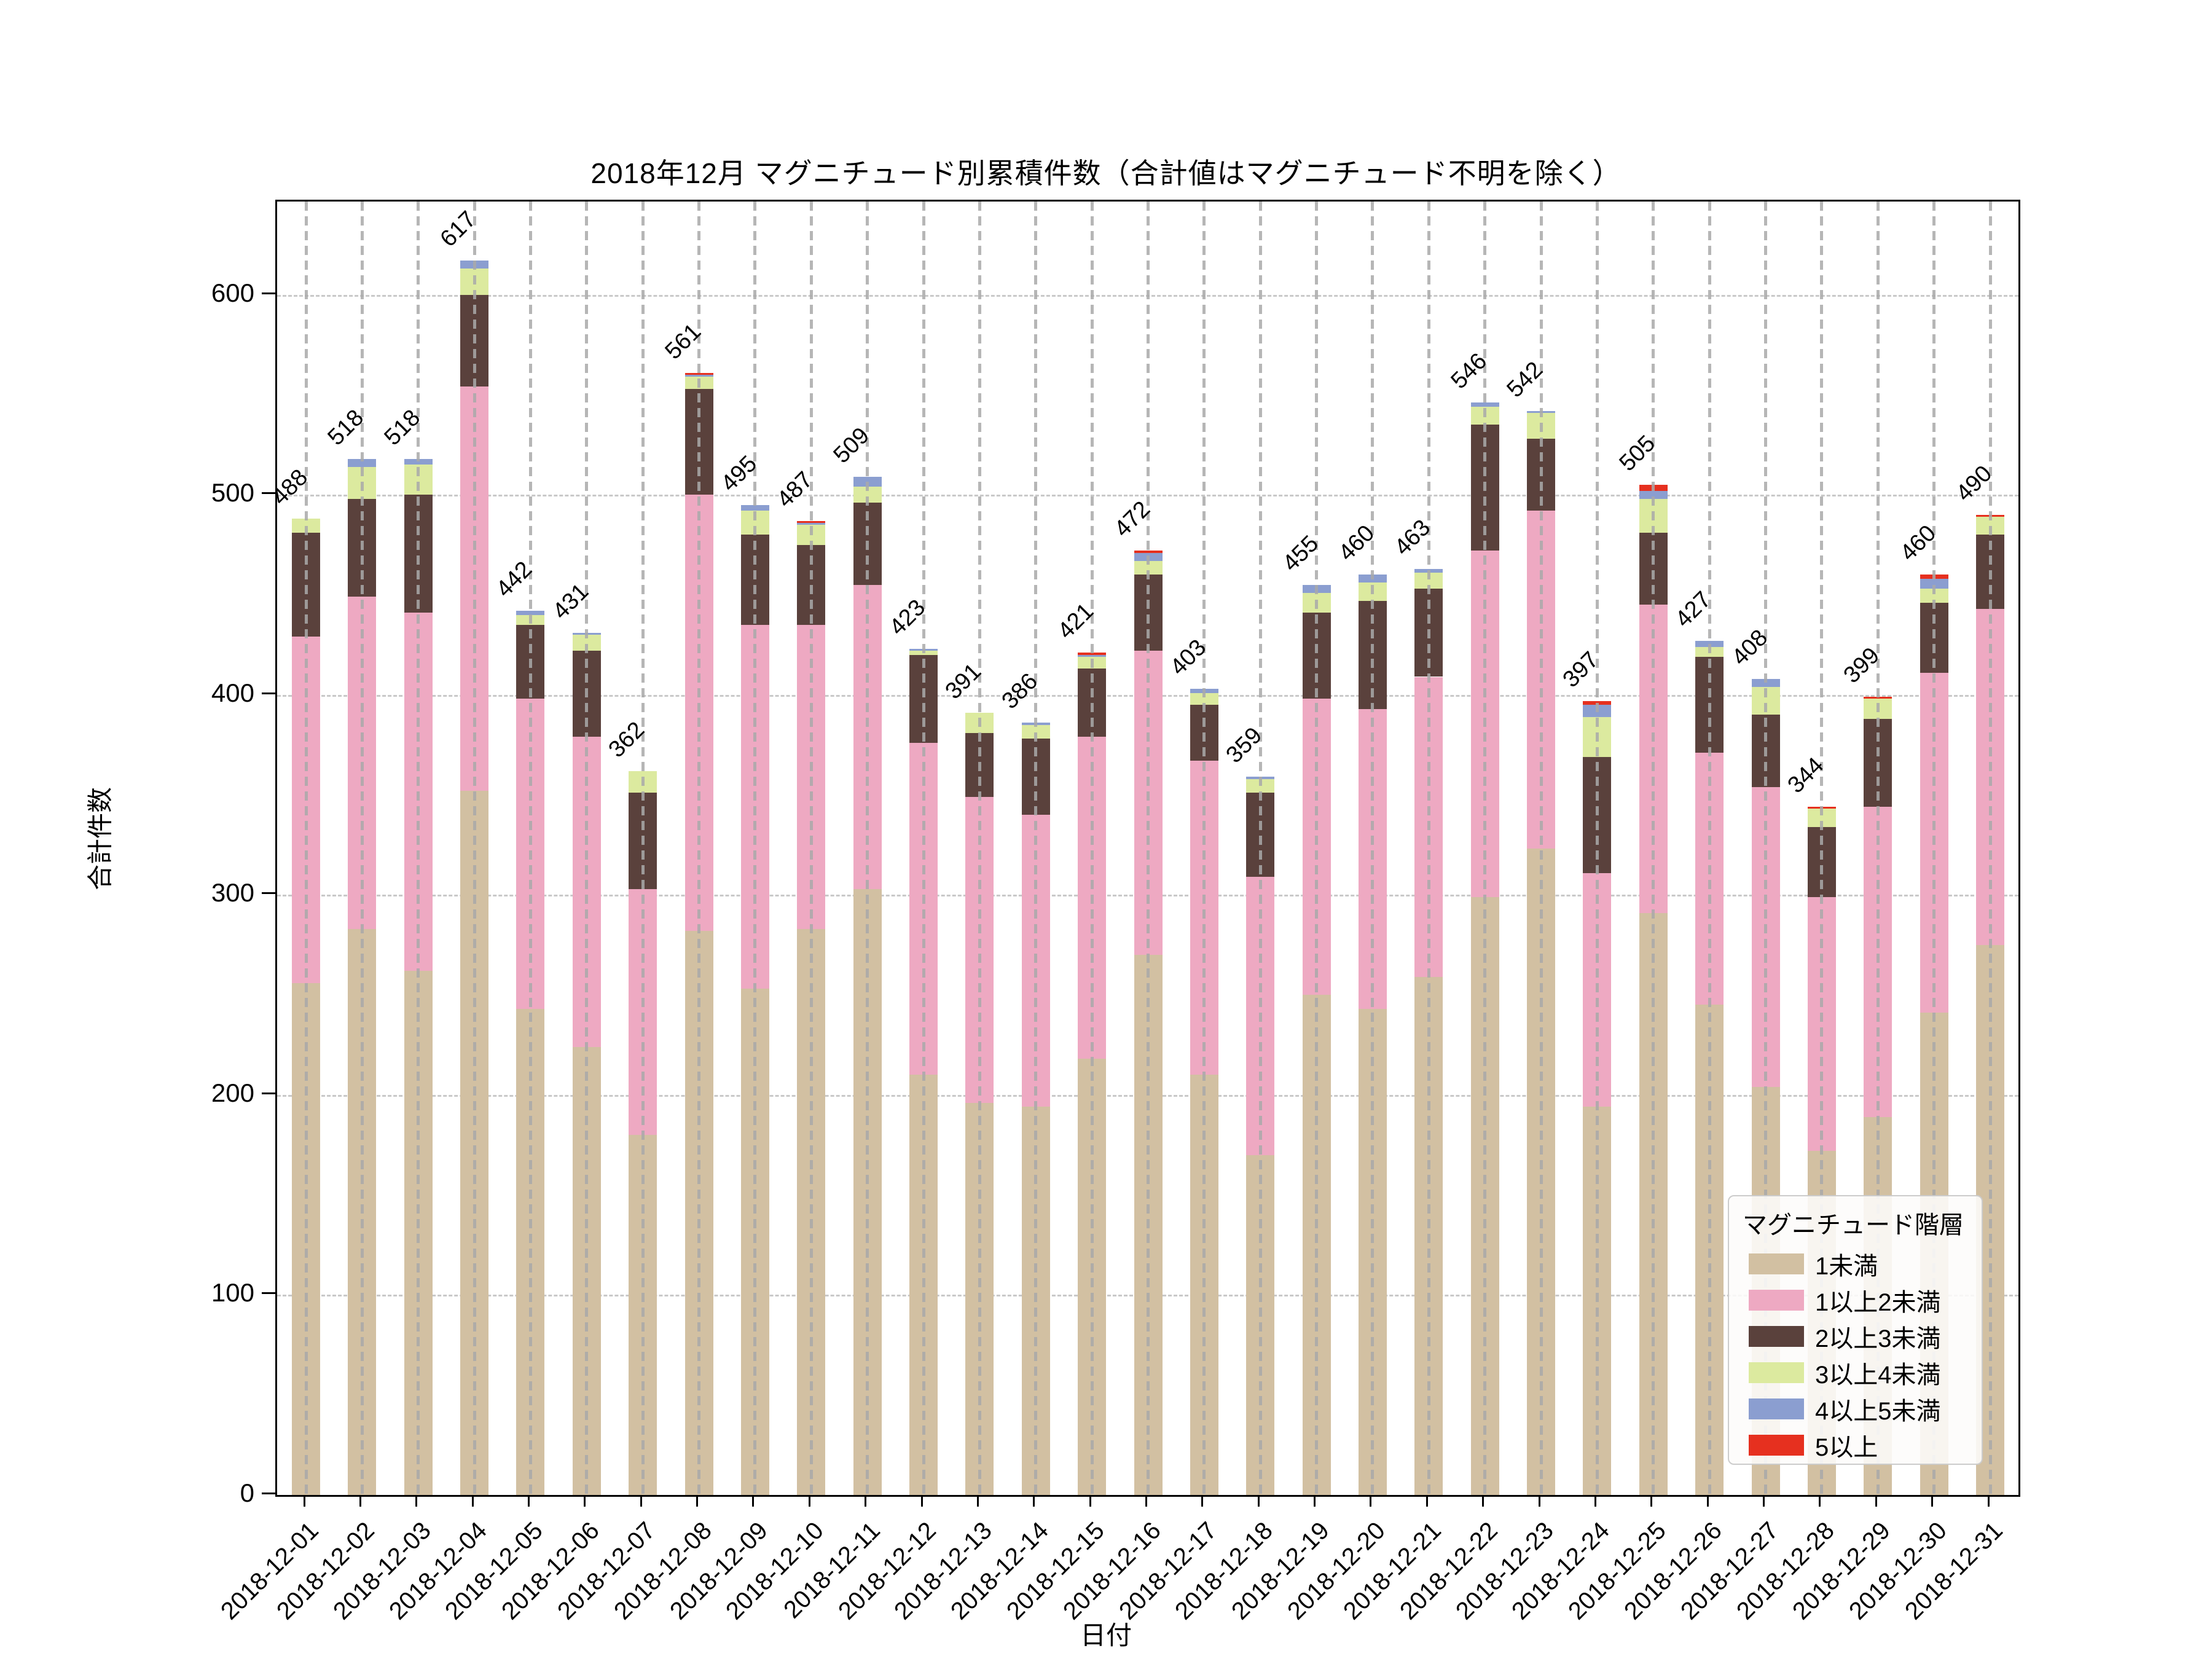 The height and width of the screenshot is (1667, 2212). What do you see at coordinates (1846, 1448) in the screenshot?
I see `legend-item-label: 5以上` at bounding box center [1846, 1448].